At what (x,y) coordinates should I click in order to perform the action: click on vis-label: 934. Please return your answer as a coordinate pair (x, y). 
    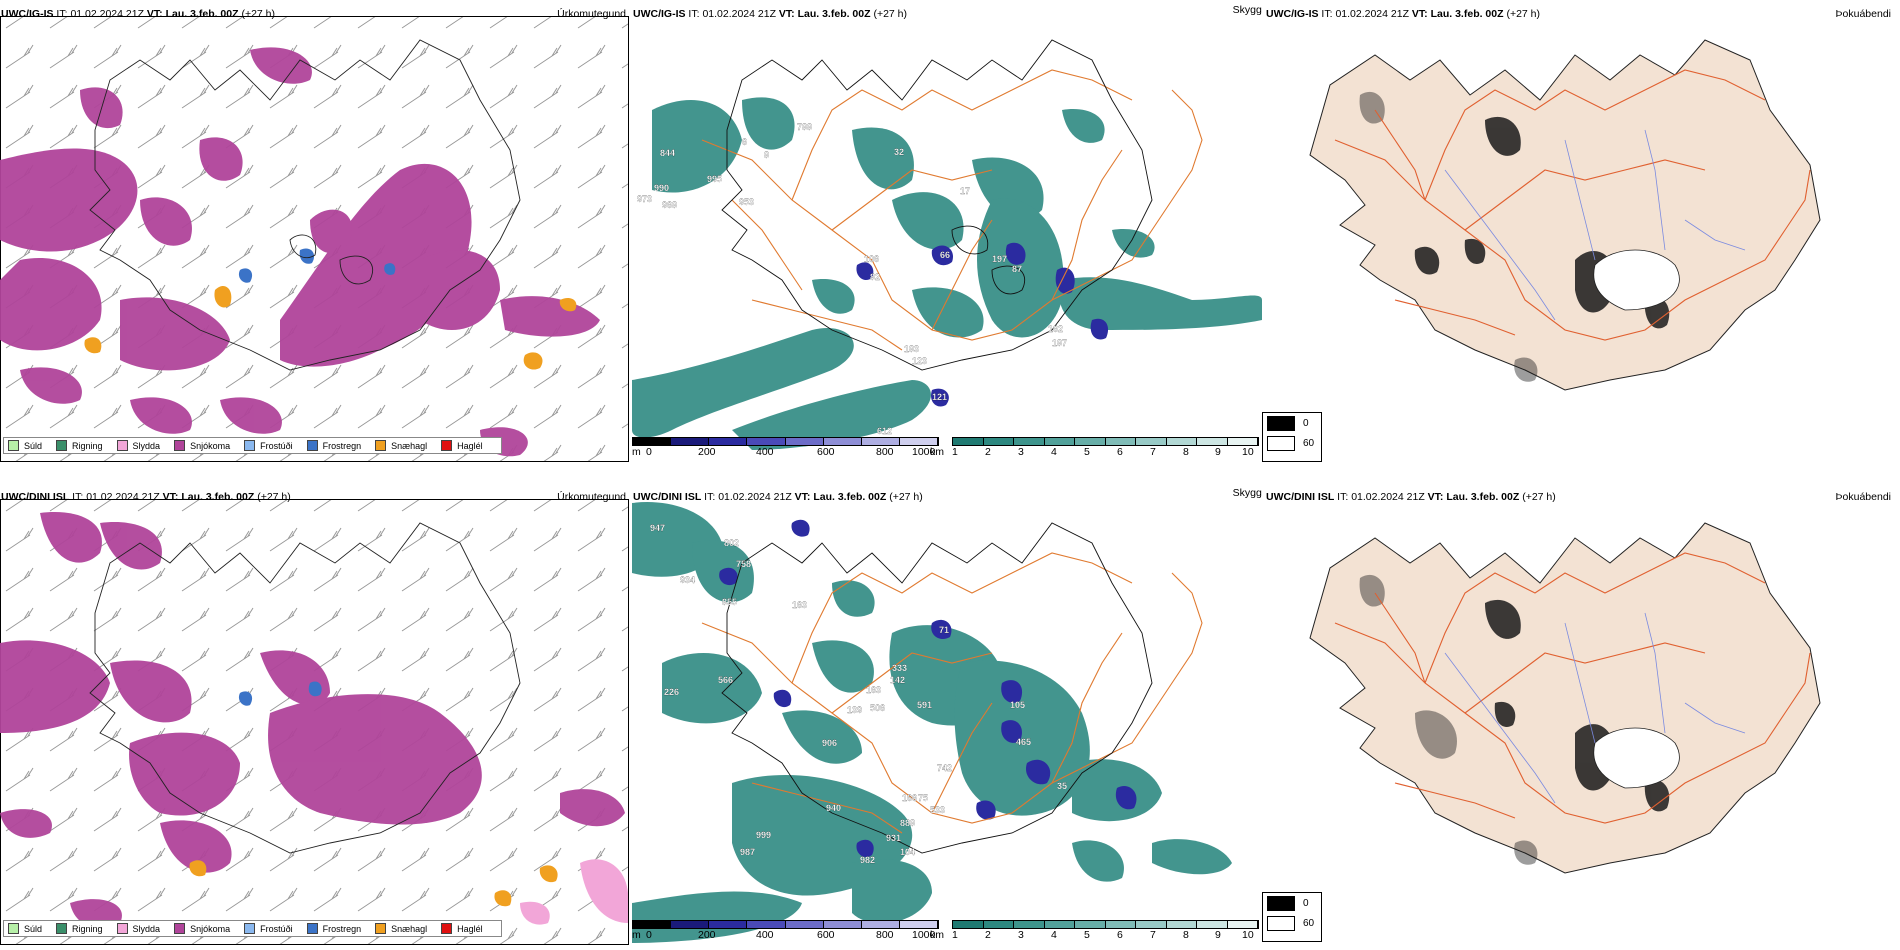
    Looking at the image, I should click on (687, 580).